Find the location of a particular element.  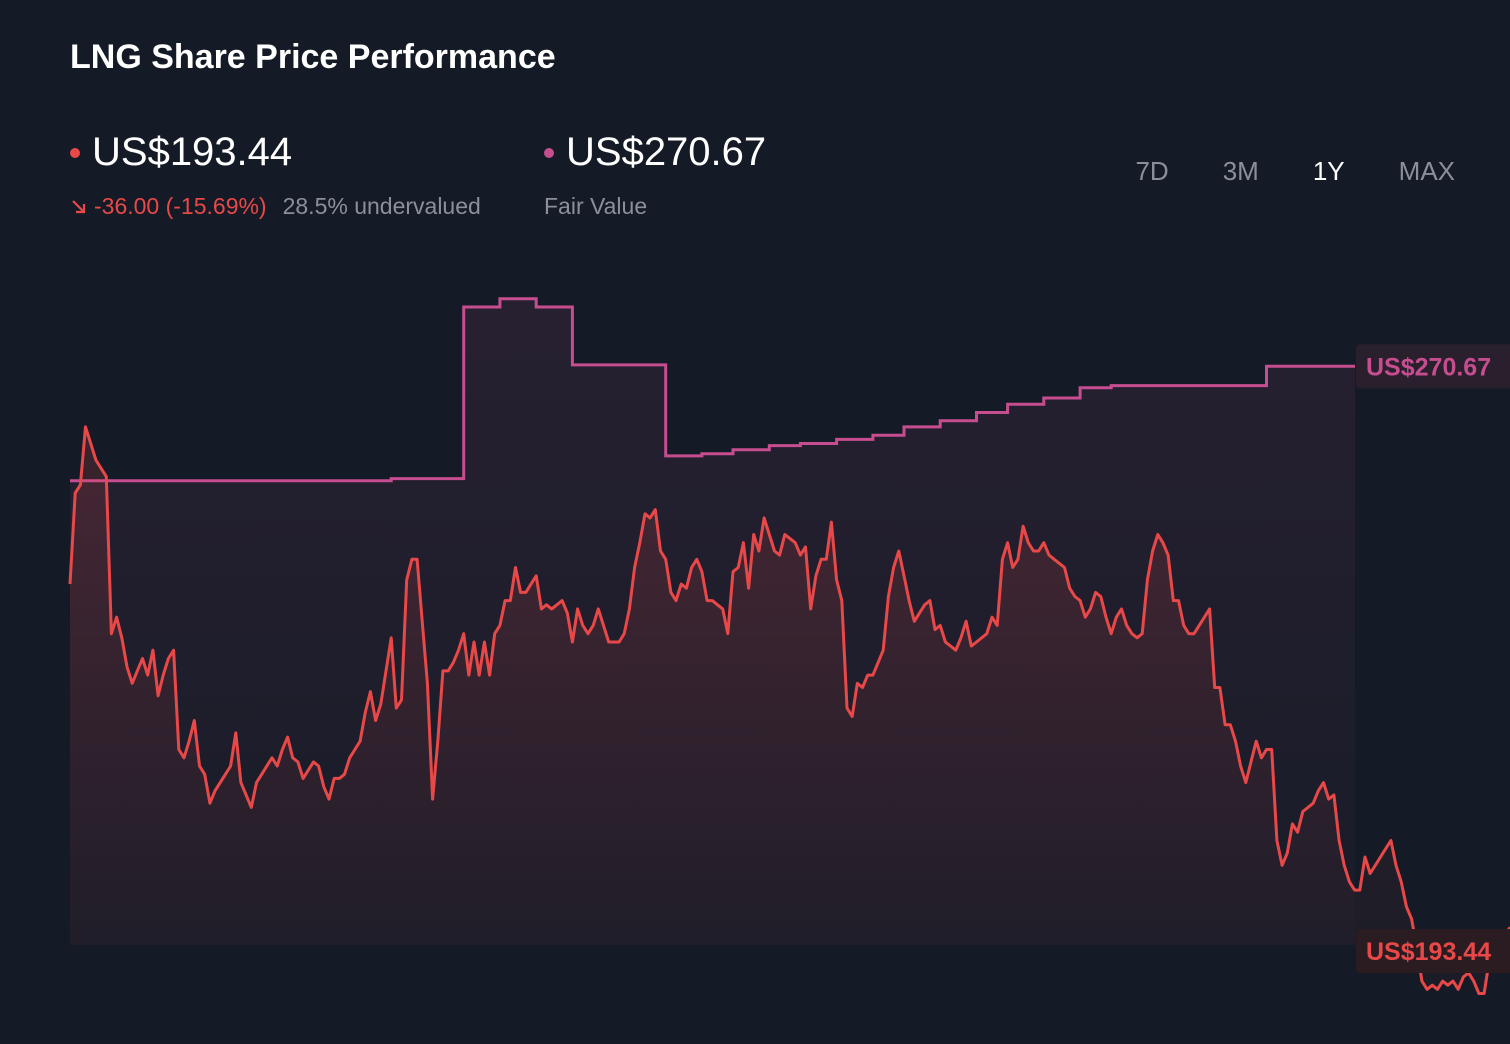

fair-value-block: US$270.67 Fair Value is located at coordinates (655, 175).